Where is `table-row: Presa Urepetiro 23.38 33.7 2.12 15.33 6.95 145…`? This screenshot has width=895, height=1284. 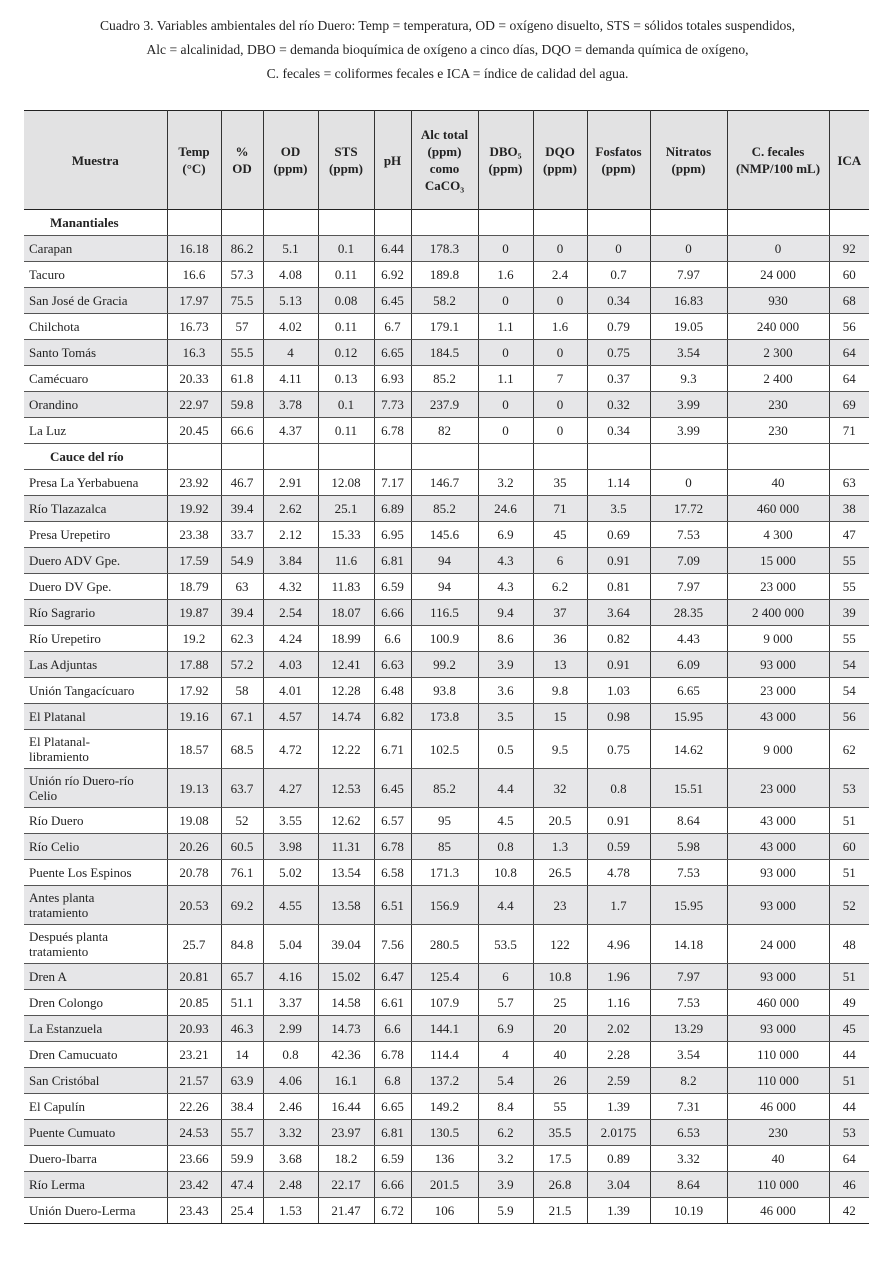 table-row: Presa Urepetiro 23.38 33.7 2.12 15.33 6.95 145… is located at coordinates (446, 534).